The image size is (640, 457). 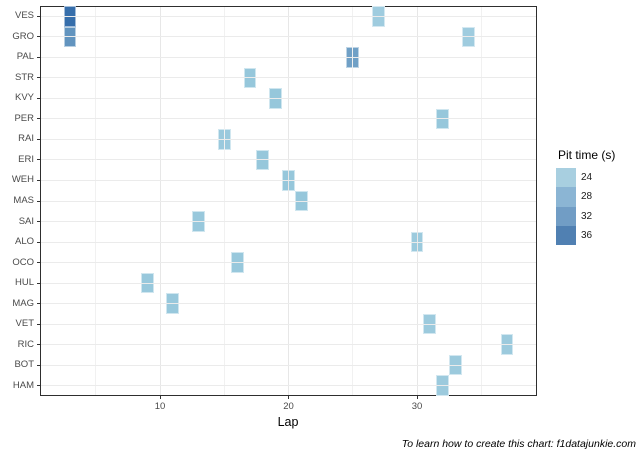 I want to click on y-tick-label-mag: MAG, so click(x=23, y=303).